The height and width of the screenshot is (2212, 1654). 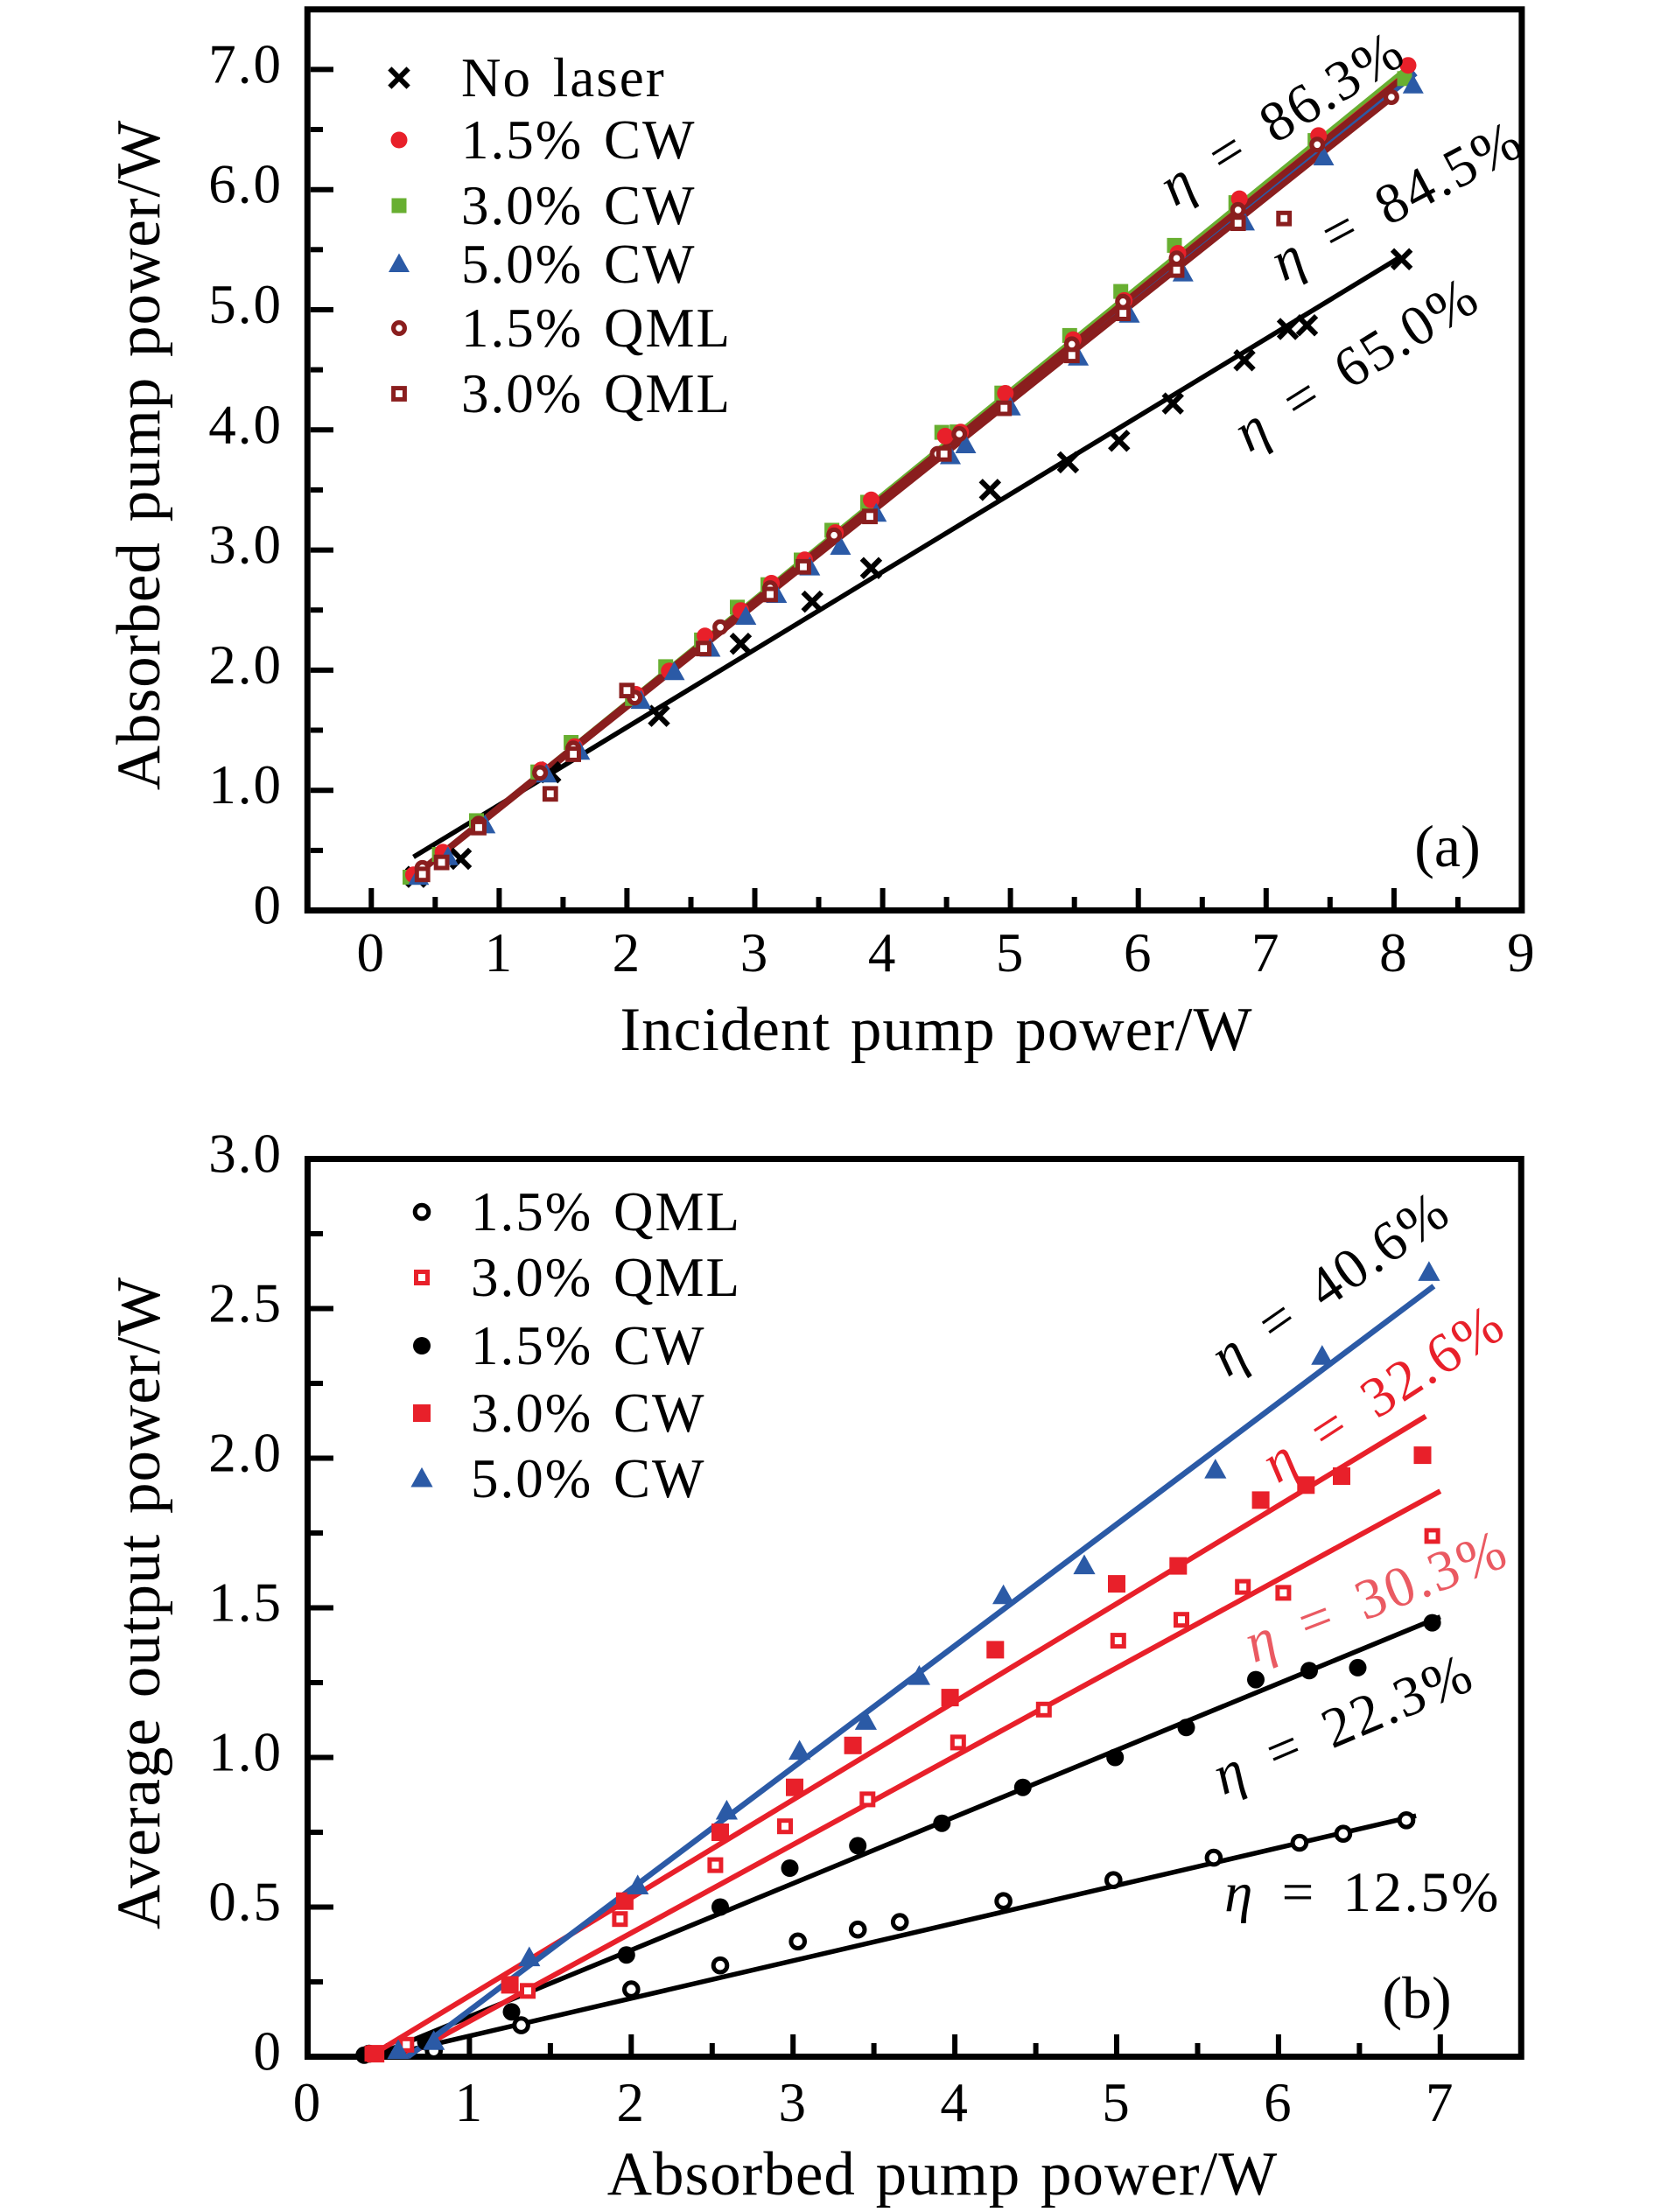 I want to click on svg-text: Incident pump power/W, so click(x=936, y=1030).